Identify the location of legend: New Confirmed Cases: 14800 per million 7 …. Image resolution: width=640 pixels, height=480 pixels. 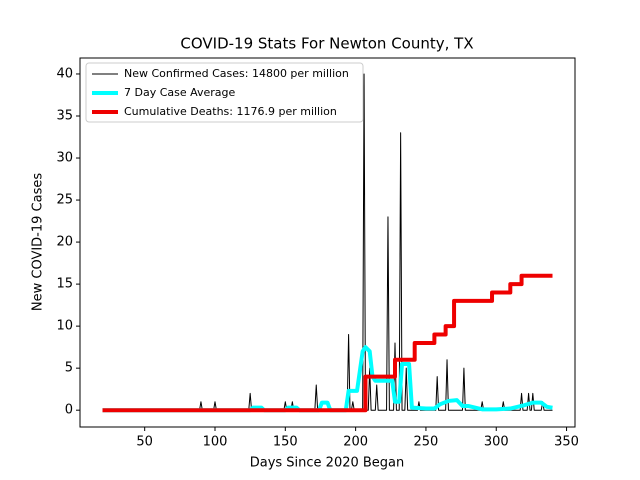
(224, 92).